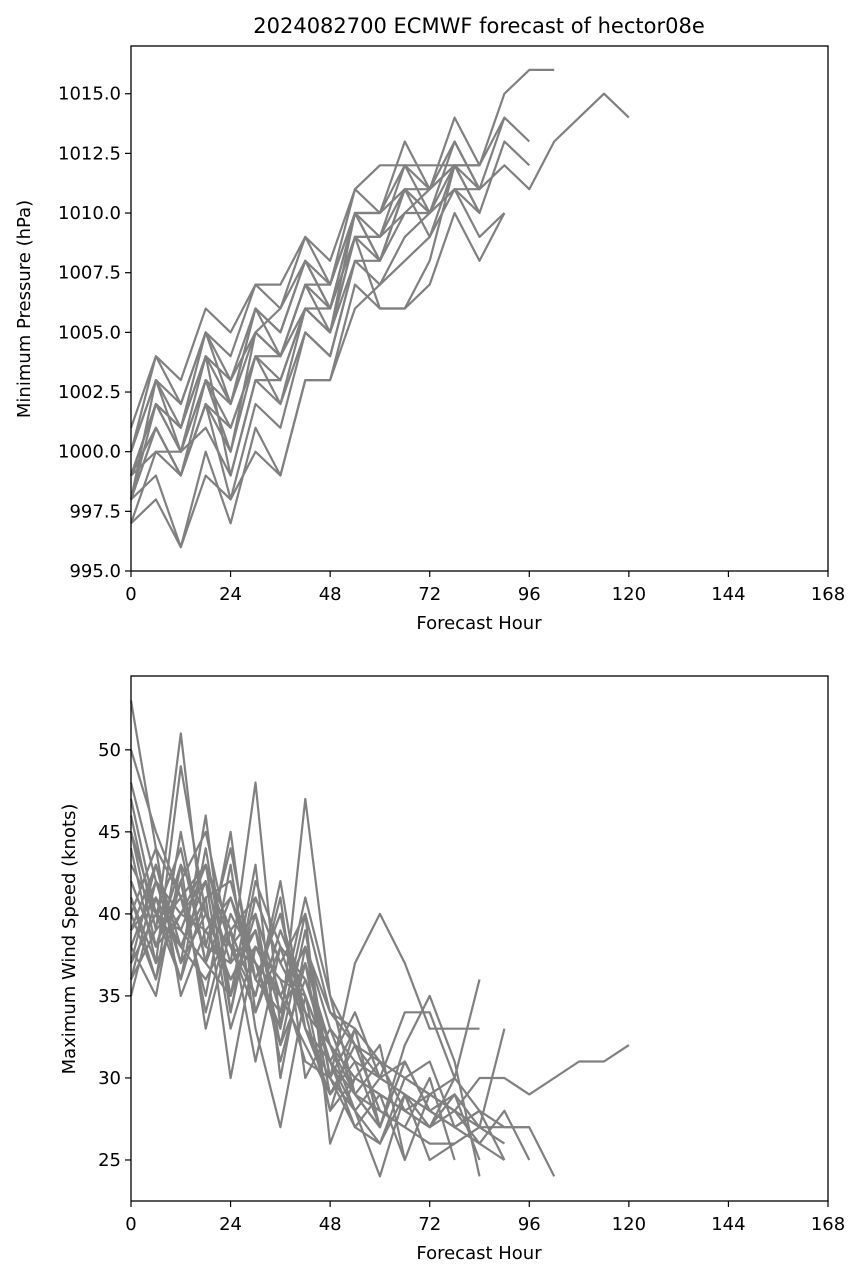 This screenshot has width=863, height=1279. Describe the element at coordinates (89, 452) in the screenshot. I see `pressure-y-tick-label: 1000.0` at that location.